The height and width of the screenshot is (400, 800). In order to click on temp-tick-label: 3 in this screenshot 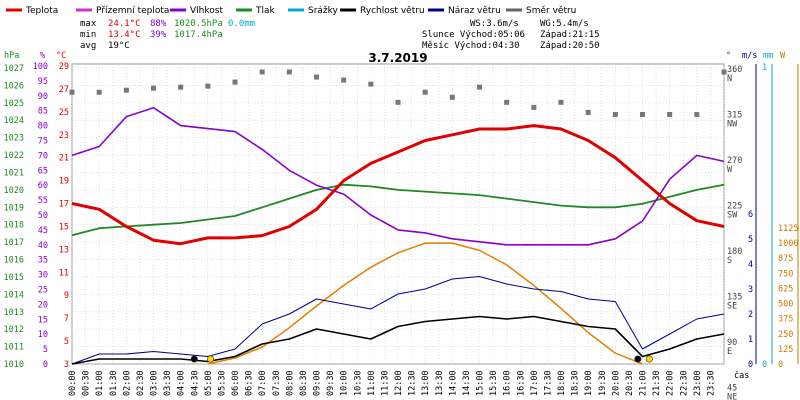, I will do `click(66, 365)`.